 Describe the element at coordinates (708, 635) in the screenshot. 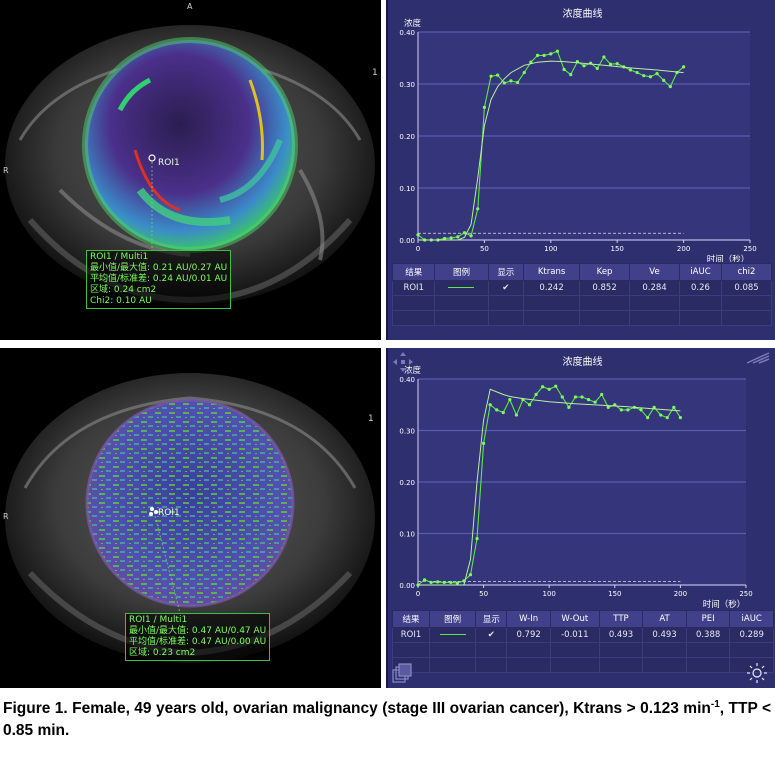

I see `table-cell: 0.388` at that location.